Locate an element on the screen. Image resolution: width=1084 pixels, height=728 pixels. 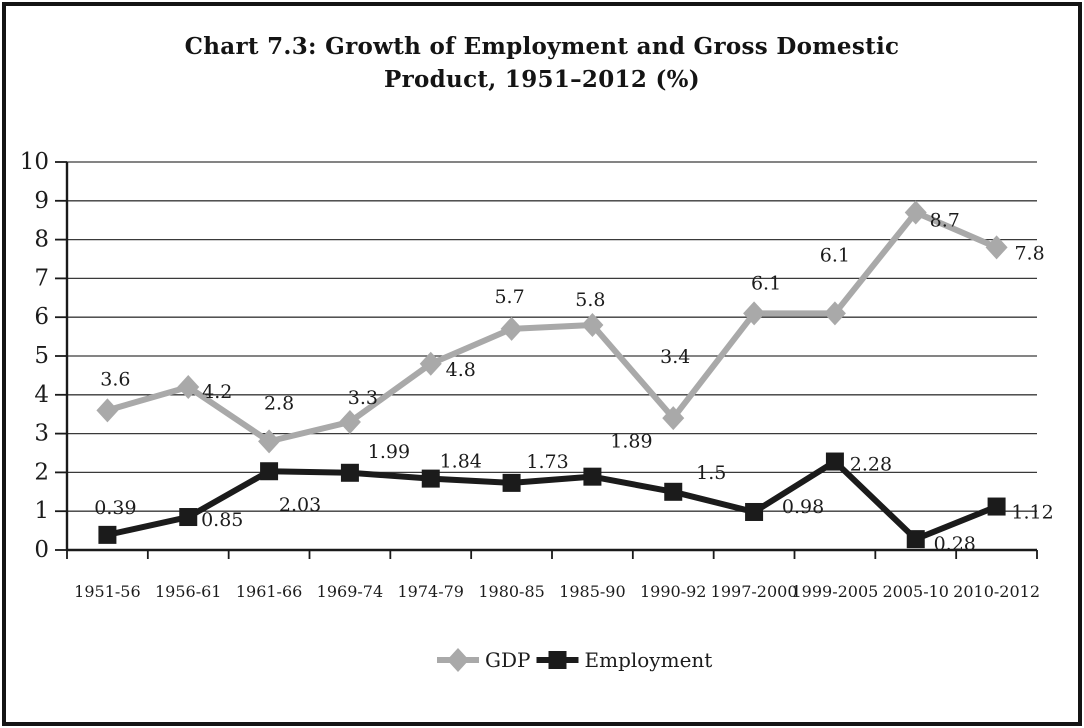
employment-value-label: 1.5 is located at coordinates (711, 473).